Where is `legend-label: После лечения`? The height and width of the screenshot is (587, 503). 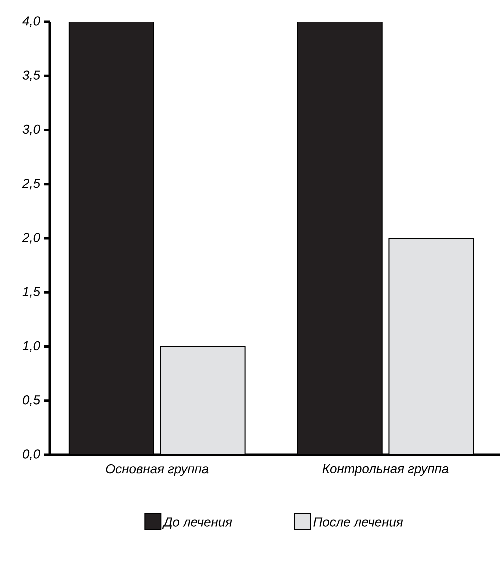 legend-label: После лечения is located at coordinates (358, 522).